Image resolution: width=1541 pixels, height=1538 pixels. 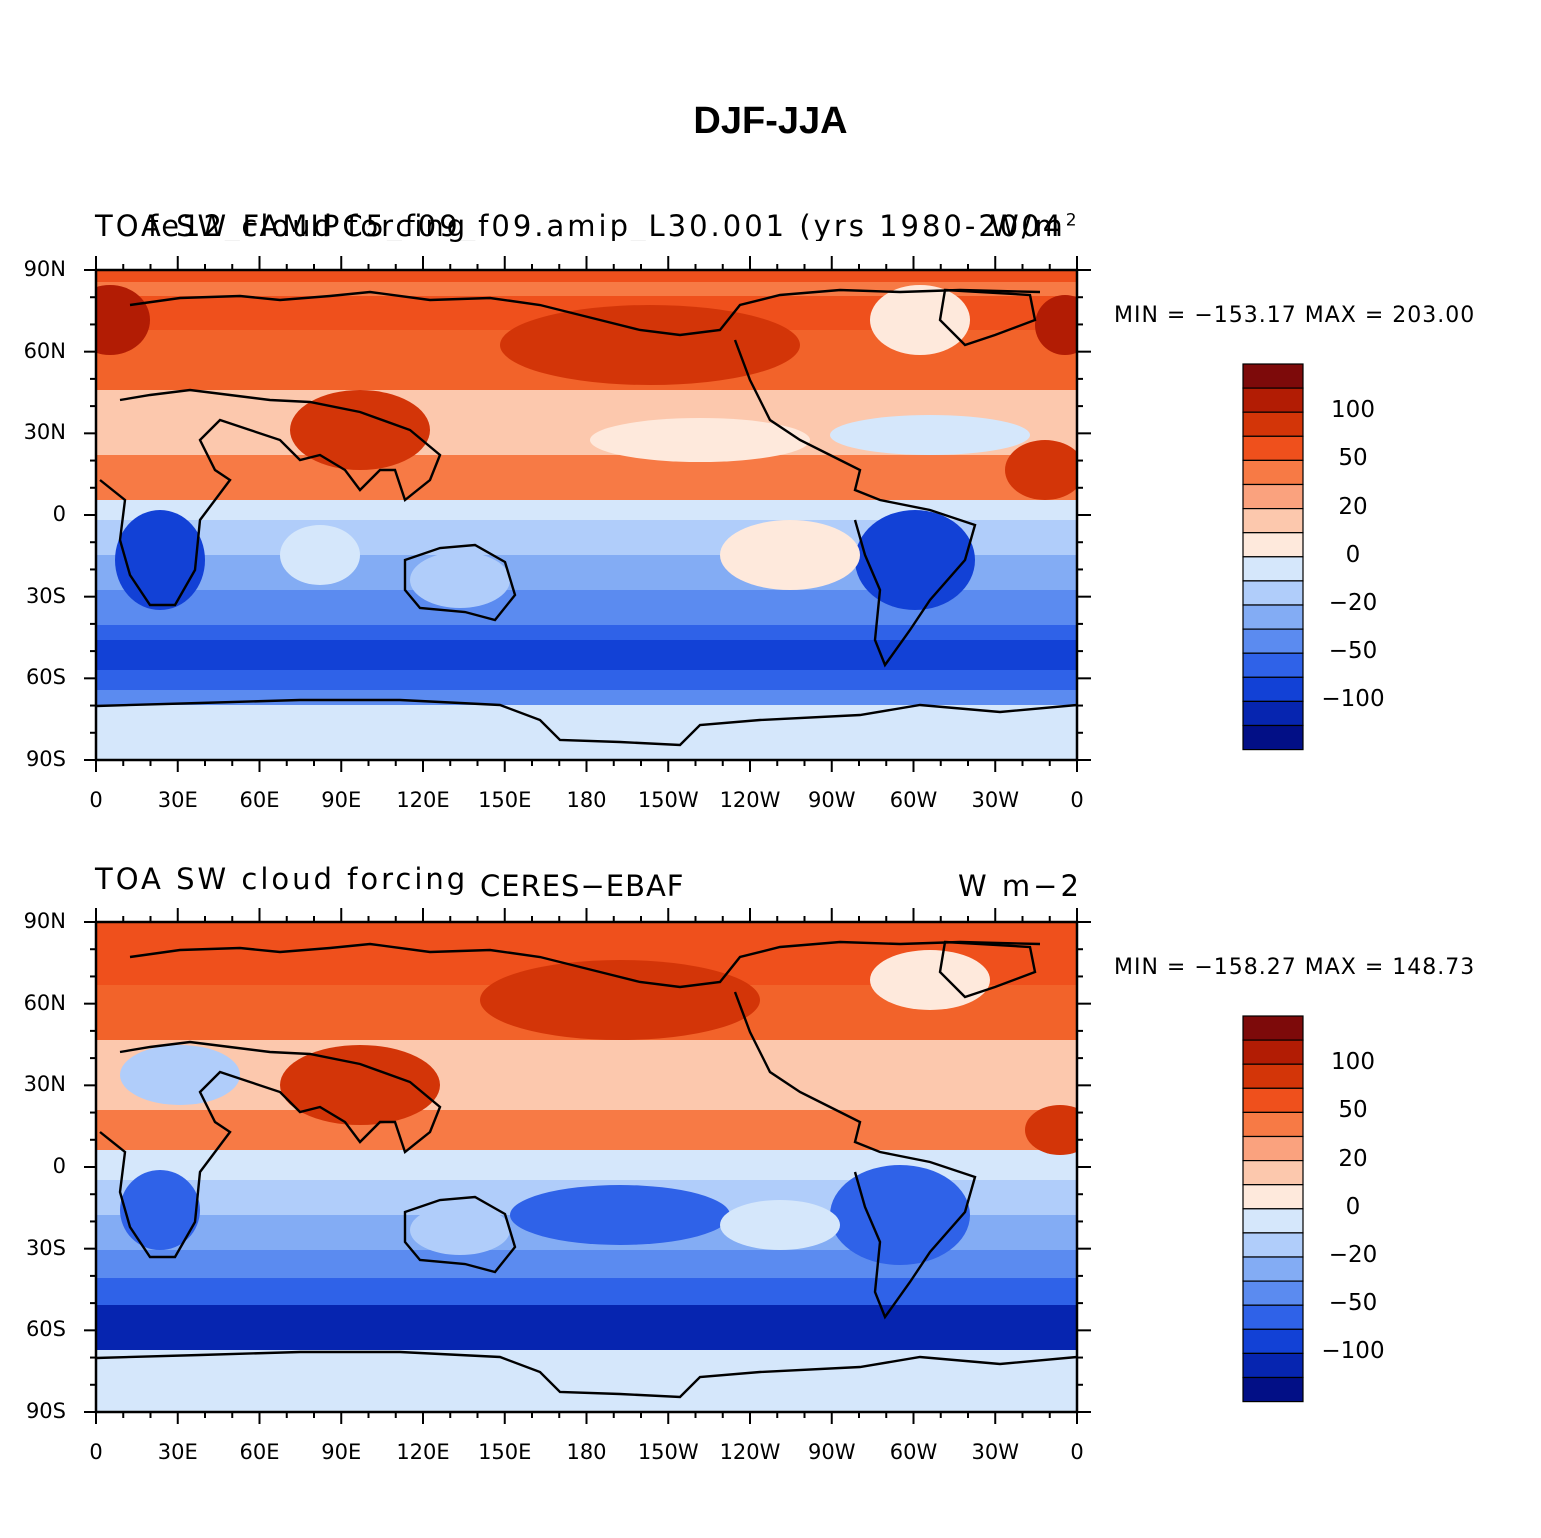 What do you see at coordinates (177, 1452) in the screenshot?
I see `lon-tick-label: 30E` at bounding box center [177, 1452].